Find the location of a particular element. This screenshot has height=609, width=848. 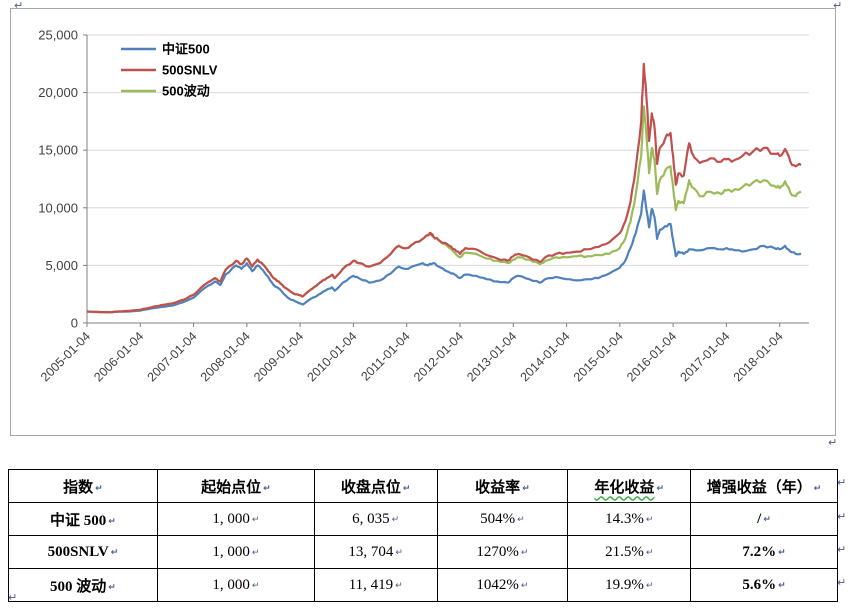

col-header-close-level: 收盘点位 ↵ is located at coordinates (375, 486).